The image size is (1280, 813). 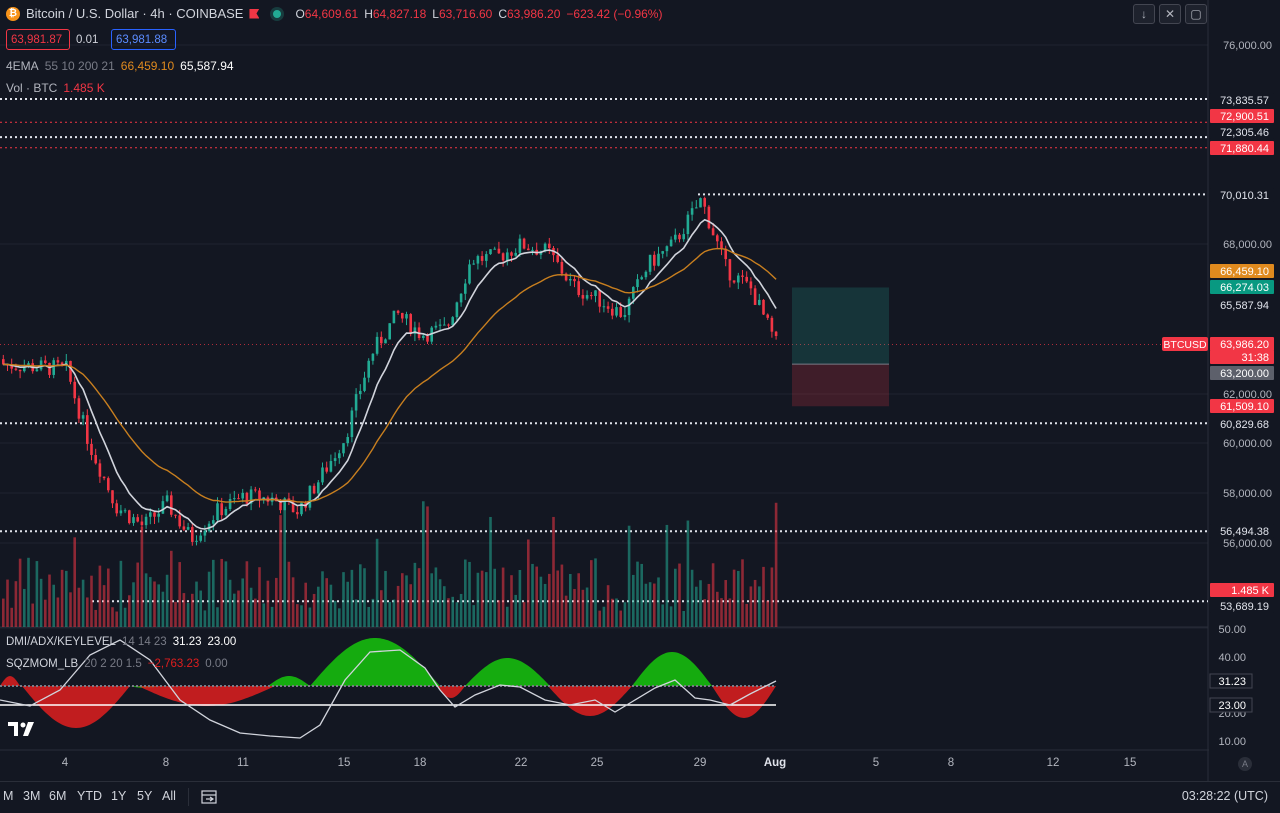 What do you see at coordinates (344, 763) in the screenshot?
I see `time-tick-label: 15` at bounding box center [344, 763].